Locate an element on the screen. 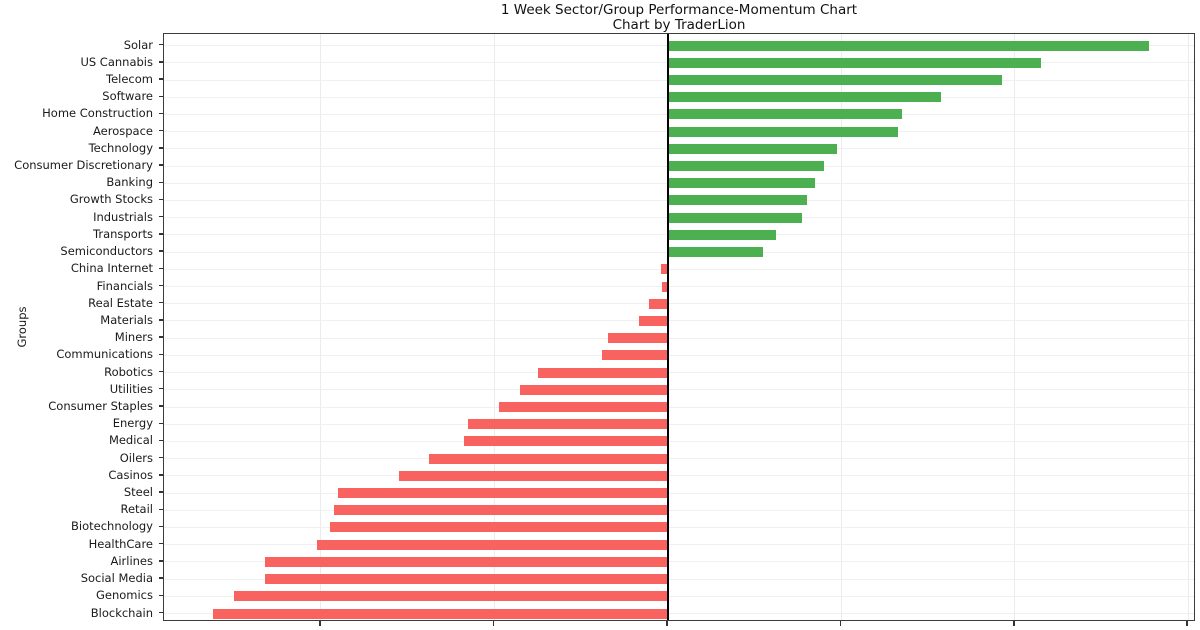 This screenshot has width=1200, height=630. bar-airlines is located at coordinates (466, 561).